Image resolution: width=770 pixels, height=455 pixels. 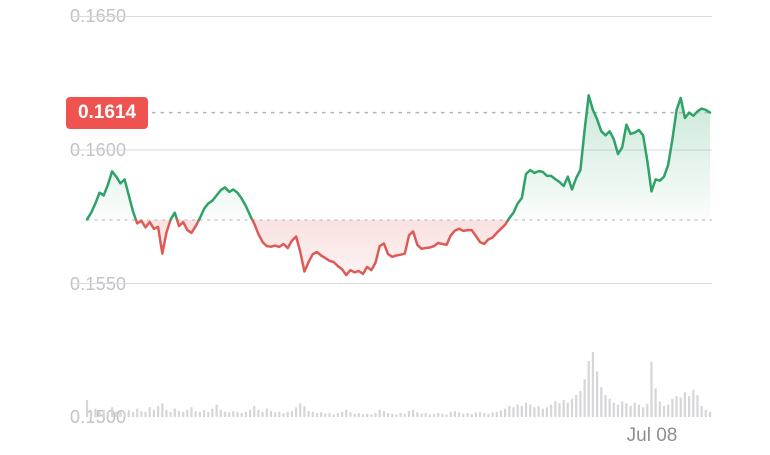 I want to click on x-axis-label: Jul 08, so click(x=652, y=435).